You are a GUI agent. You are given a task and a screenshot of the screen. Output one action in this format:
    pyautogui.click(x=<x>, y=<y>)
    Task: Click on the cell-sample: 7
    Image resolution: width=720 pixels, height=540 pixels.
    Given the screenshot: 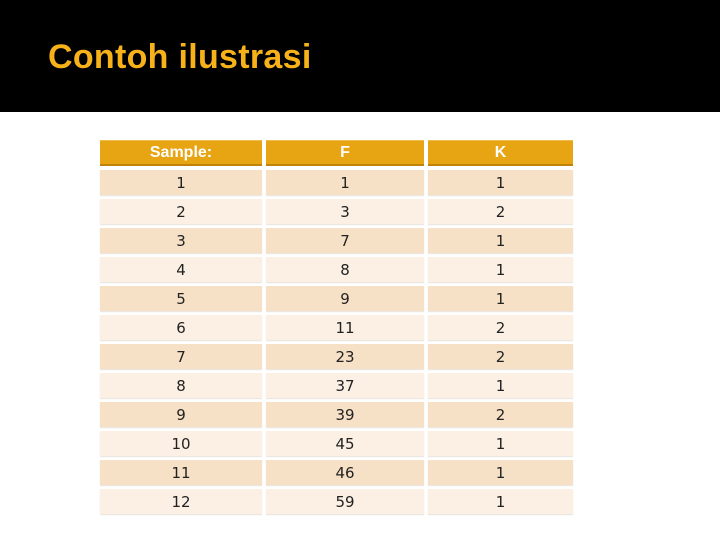 What is the action you would take?
    pyautogui.click(x=181, y=356)
    